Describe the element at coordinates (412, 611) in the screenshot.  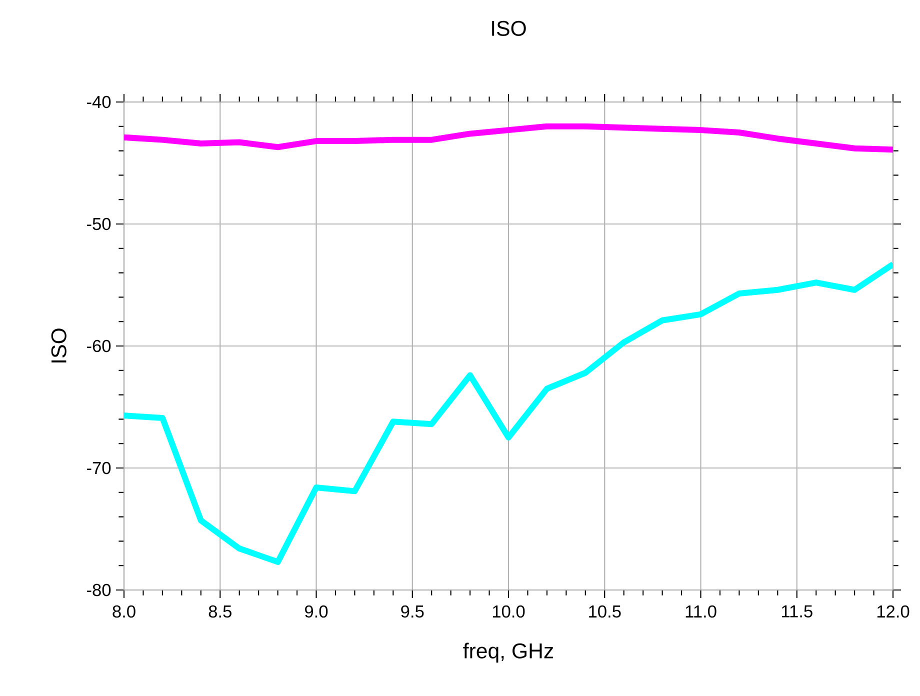
I see `x-tick-label: 9.5` at that location.